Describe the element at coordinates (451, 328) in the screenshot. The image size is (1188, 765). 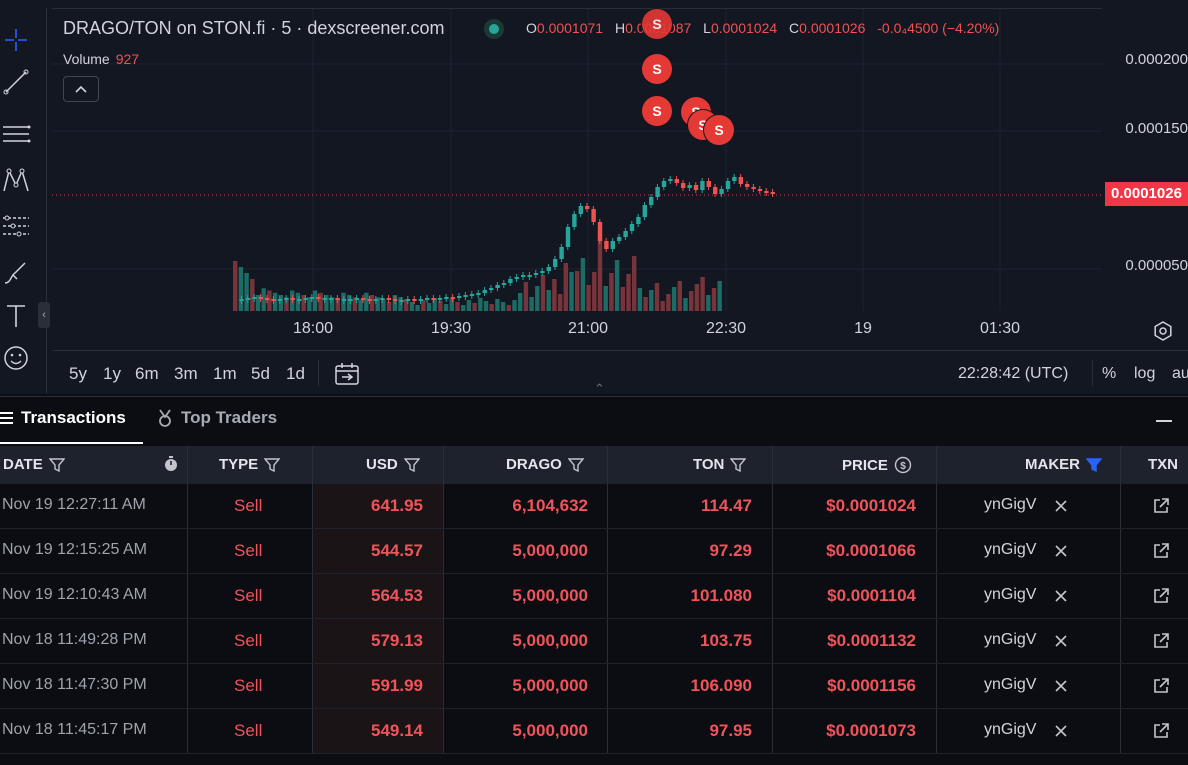
I see `x-axis-label: 19:30` at that location.